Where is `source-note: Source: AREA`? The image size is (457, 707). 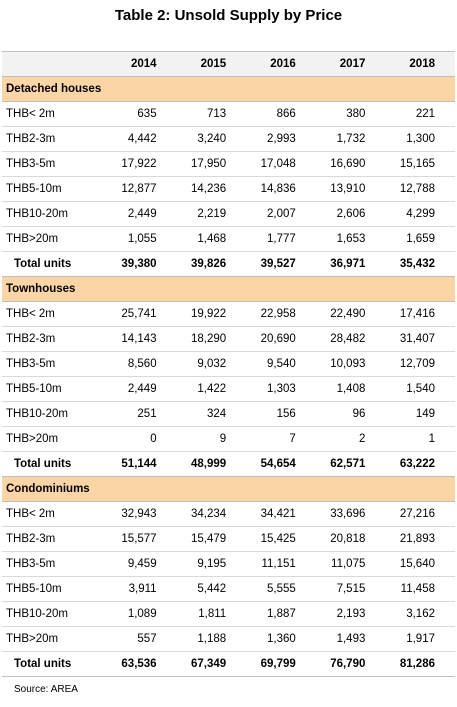
source-note: Source: AREA is located at coordinates (46, 689).